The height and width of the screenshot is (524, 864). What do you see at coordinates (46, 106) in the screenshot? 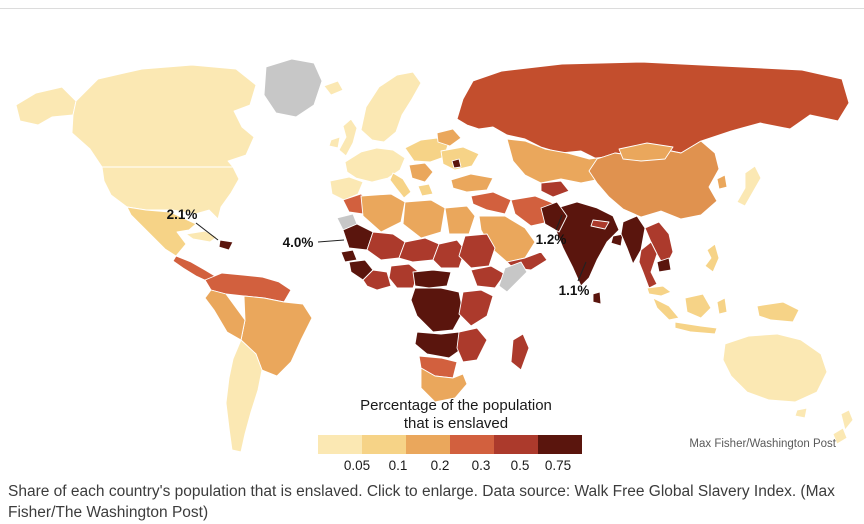
I see `country-alaska` at bounding box center [46, 106].